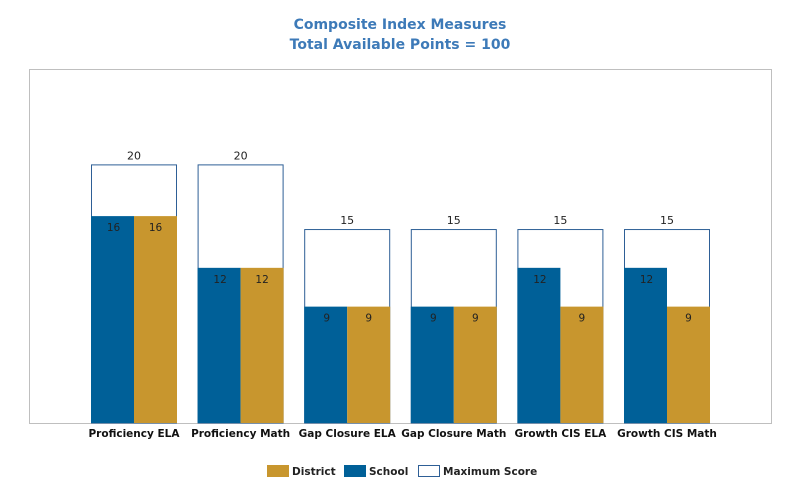  Describe the element at coordinates (261, 280) in the screenshot. I see `label-district-proficiency-math: 12` at that location.